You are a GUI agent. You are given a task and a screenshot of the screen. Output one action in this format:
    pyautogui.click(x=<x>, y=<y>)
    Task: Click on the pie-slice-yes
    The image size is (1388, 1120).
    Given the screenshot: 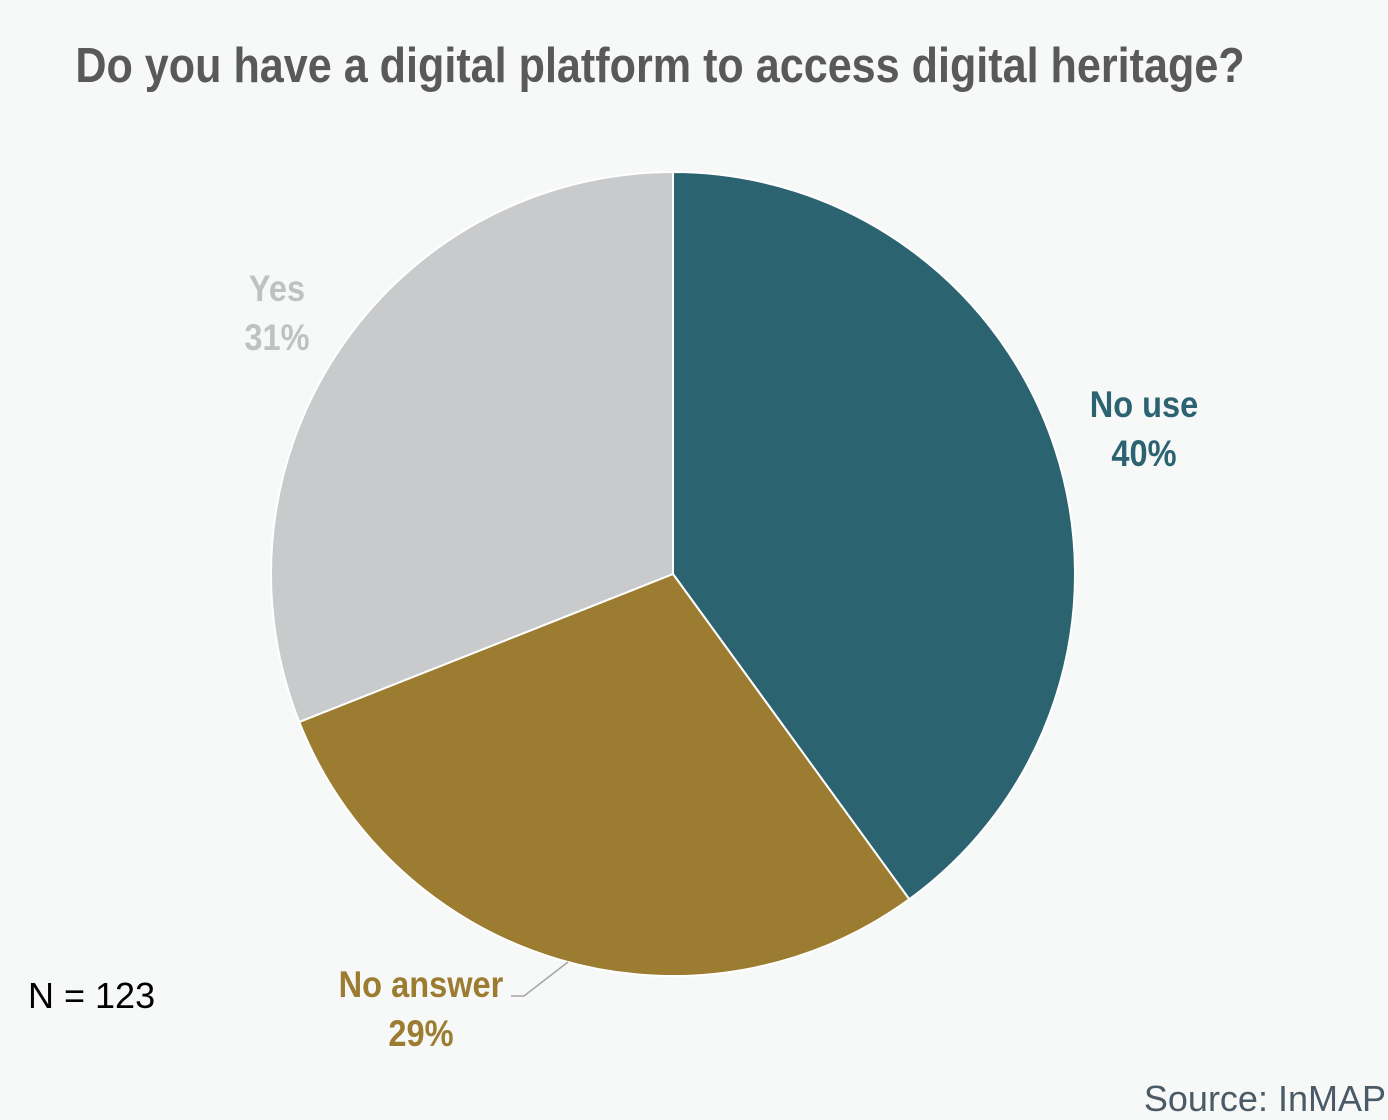 What is the action you would take?
    pyautogui.click(x=472, y=447)
    